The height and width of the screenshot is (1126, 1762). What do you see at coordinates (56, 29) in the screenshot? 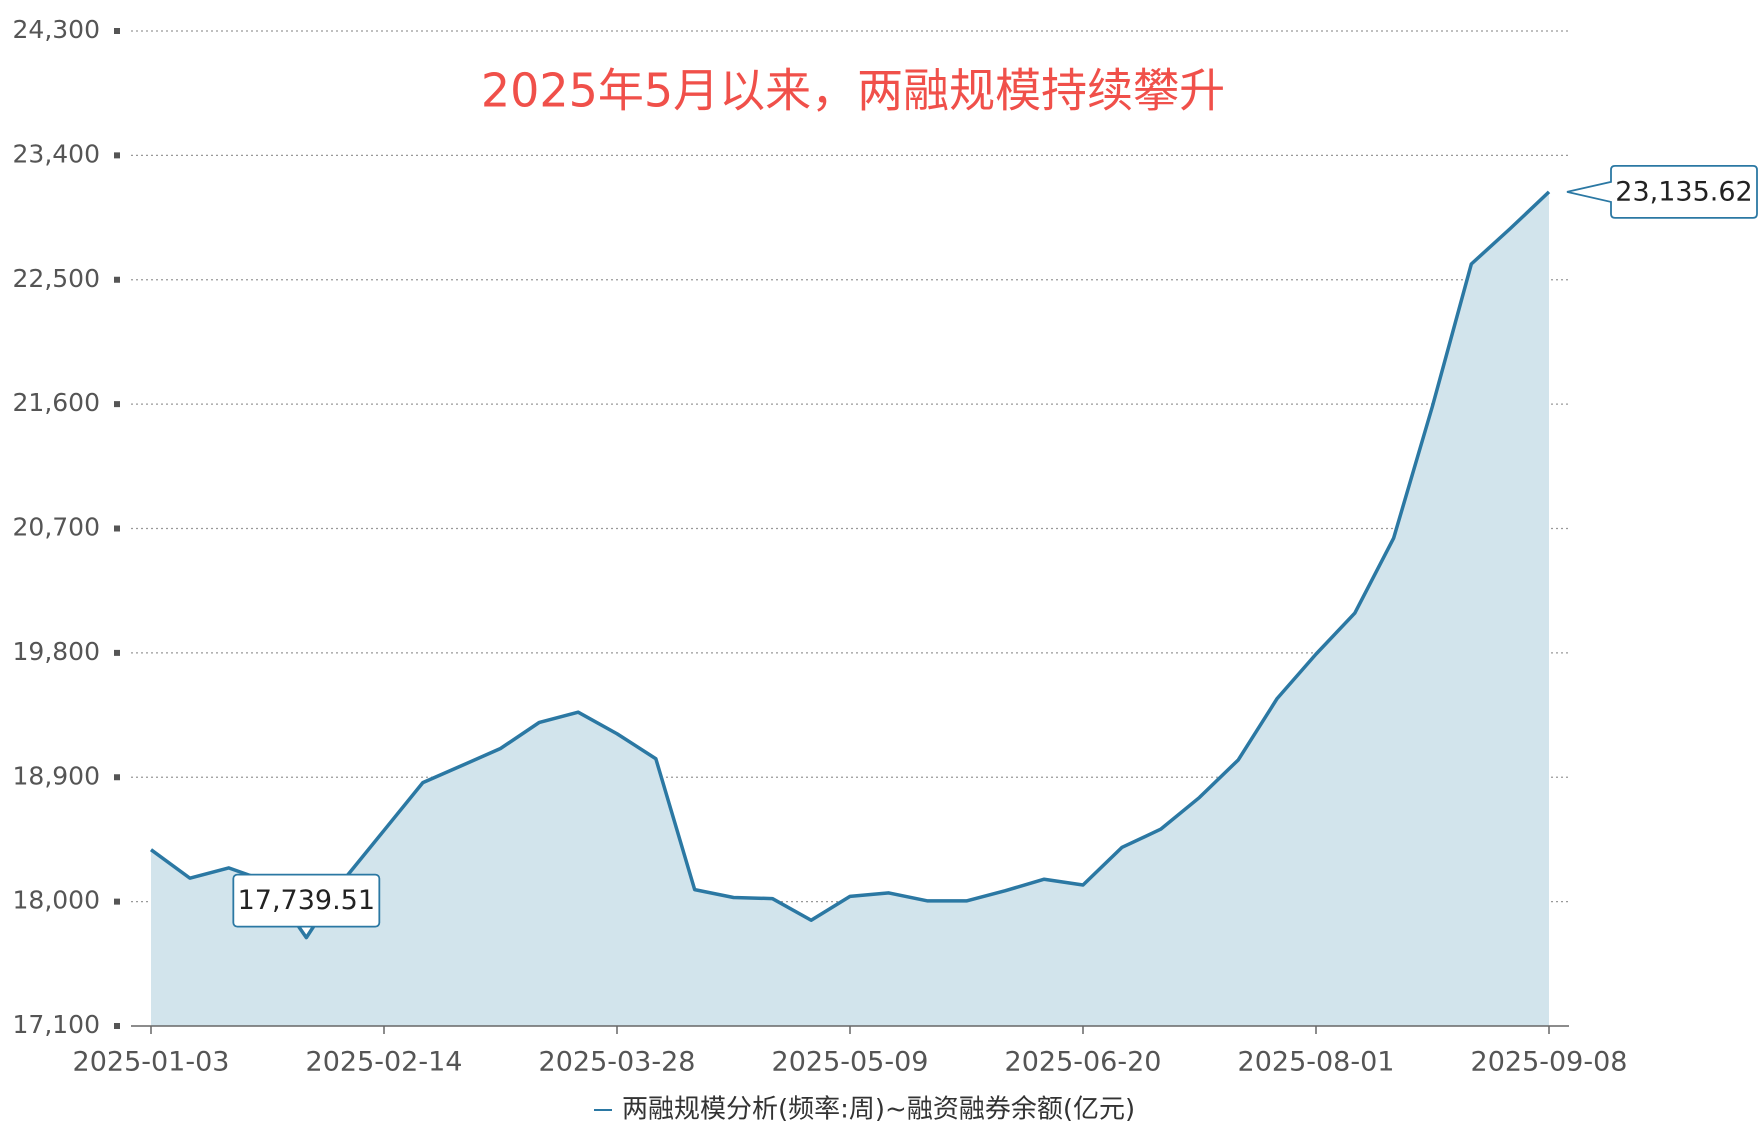
I see `y-tick-label: 24,300` at bounding box center [56, 29].